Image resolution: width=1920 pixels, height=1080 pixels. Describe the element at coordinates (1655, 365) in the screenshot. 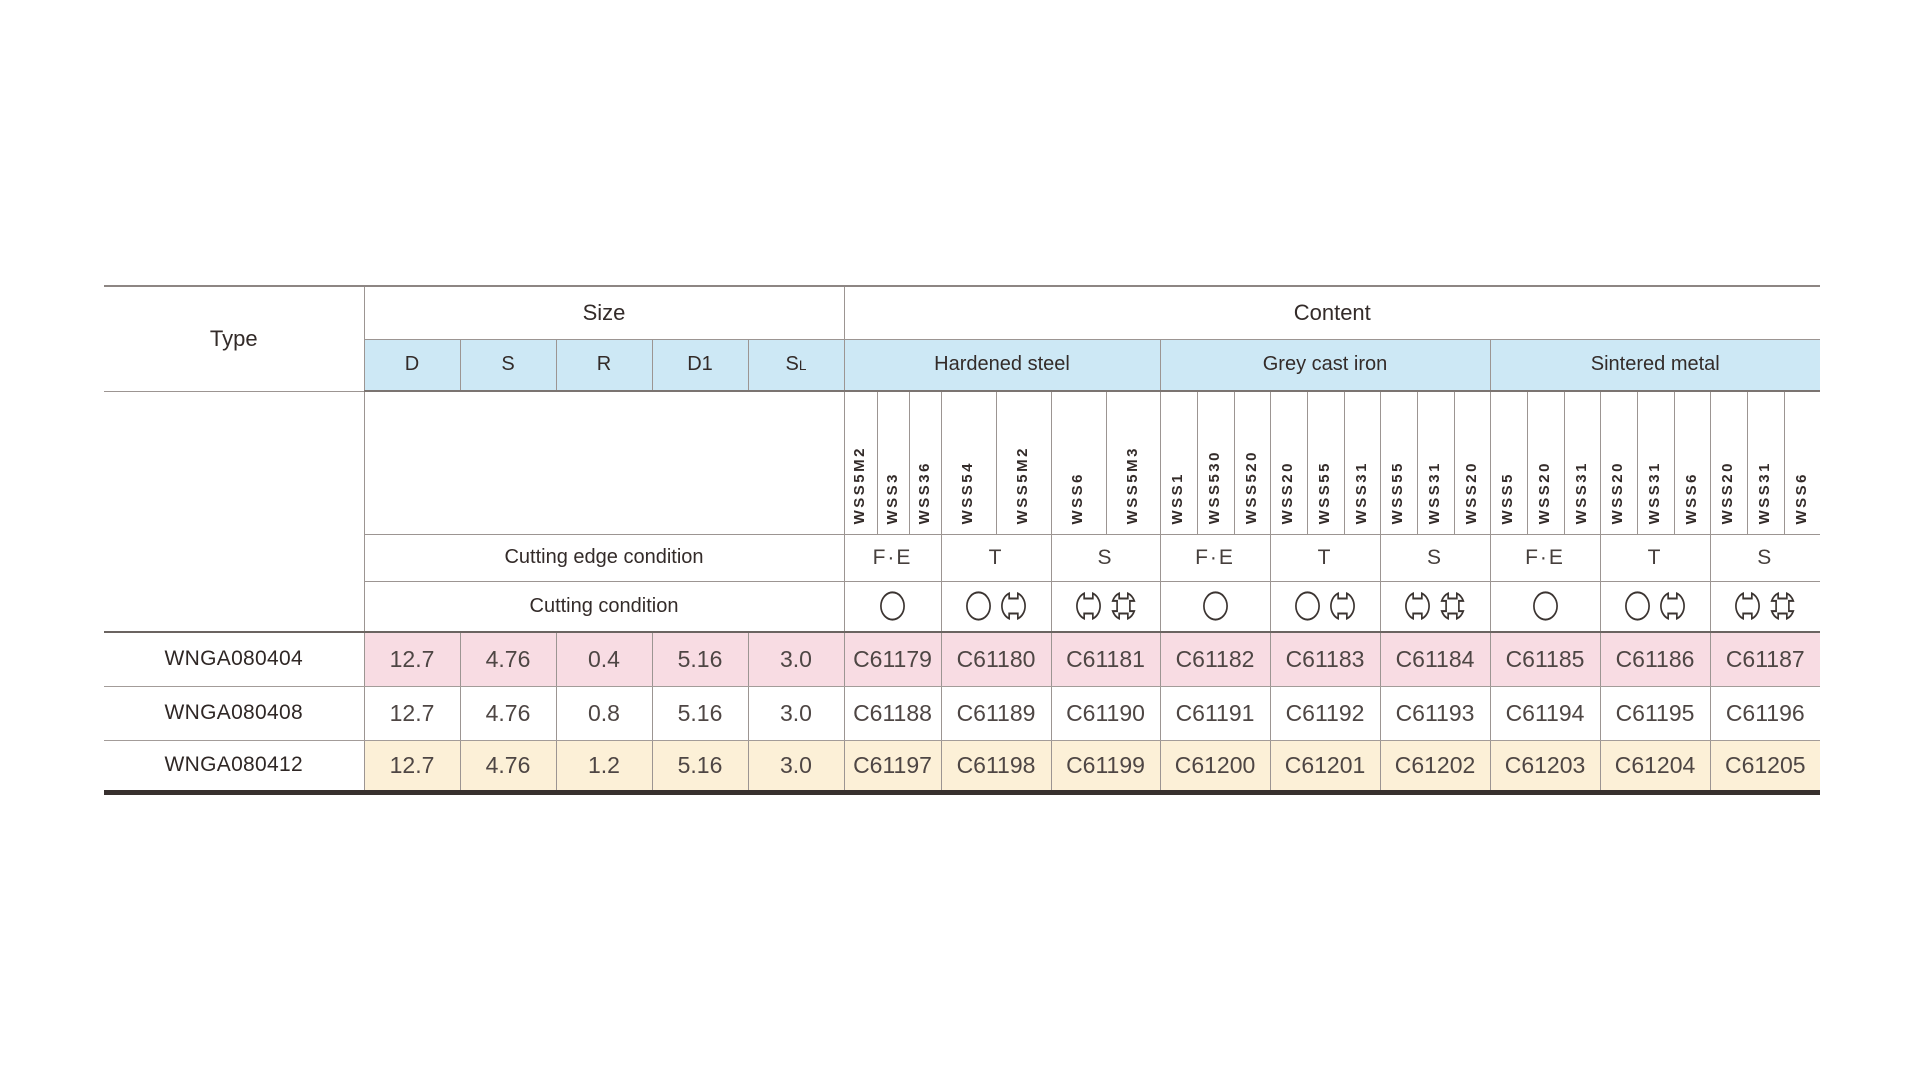

I see `material-group-header: Sintered metal` at that location.